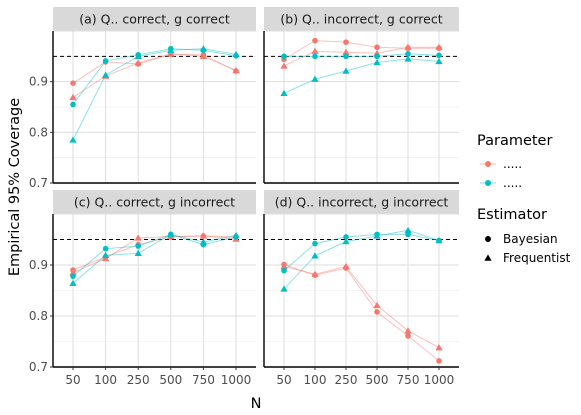 This screenshot has height=415, width=581. I want to click on panel-title: (d) Q.. incorrect, g incorrect, so click(362, 202).